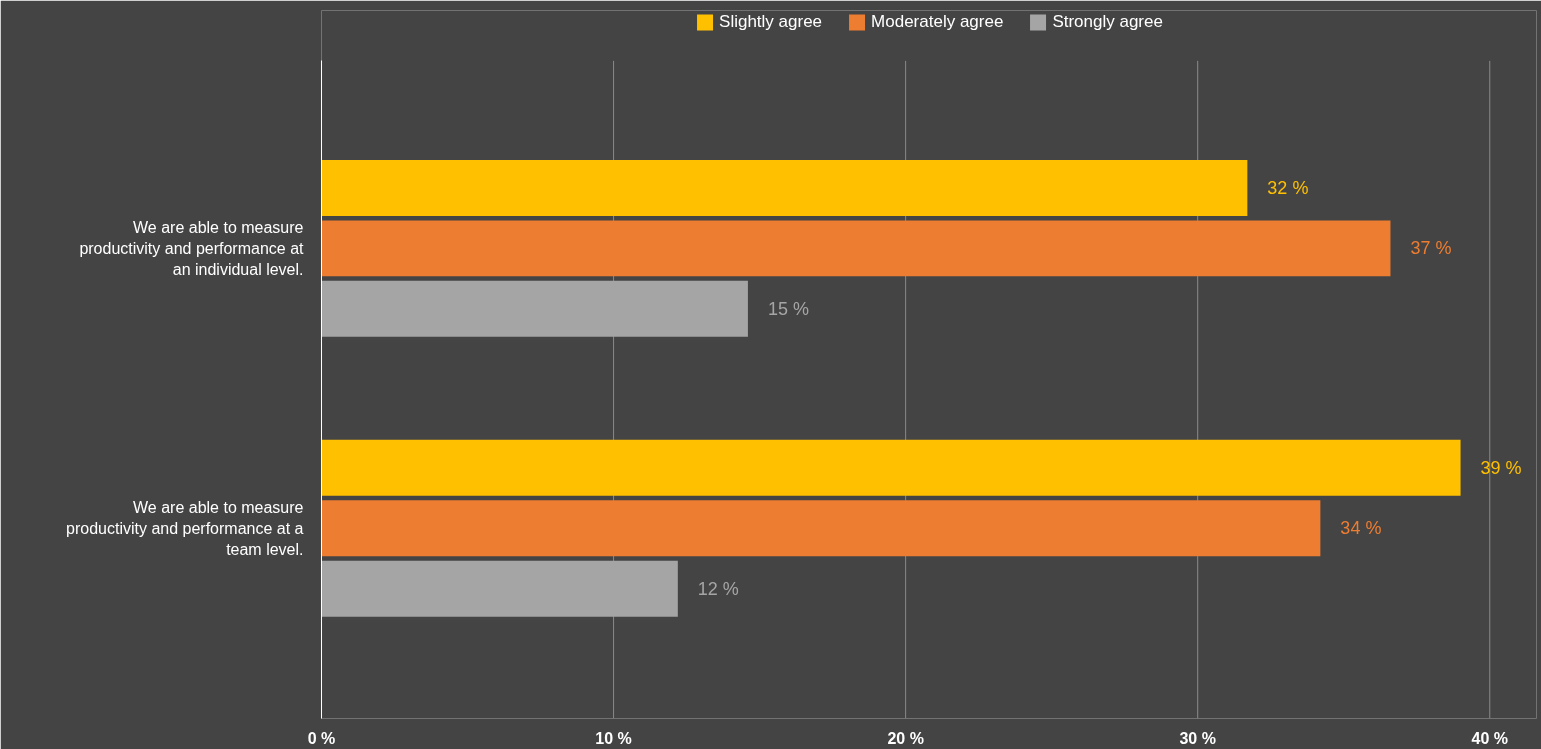  Describe the element at coordinates (321, 738) in the screenshot. I see `x-tick-label: 0 %` at that location.